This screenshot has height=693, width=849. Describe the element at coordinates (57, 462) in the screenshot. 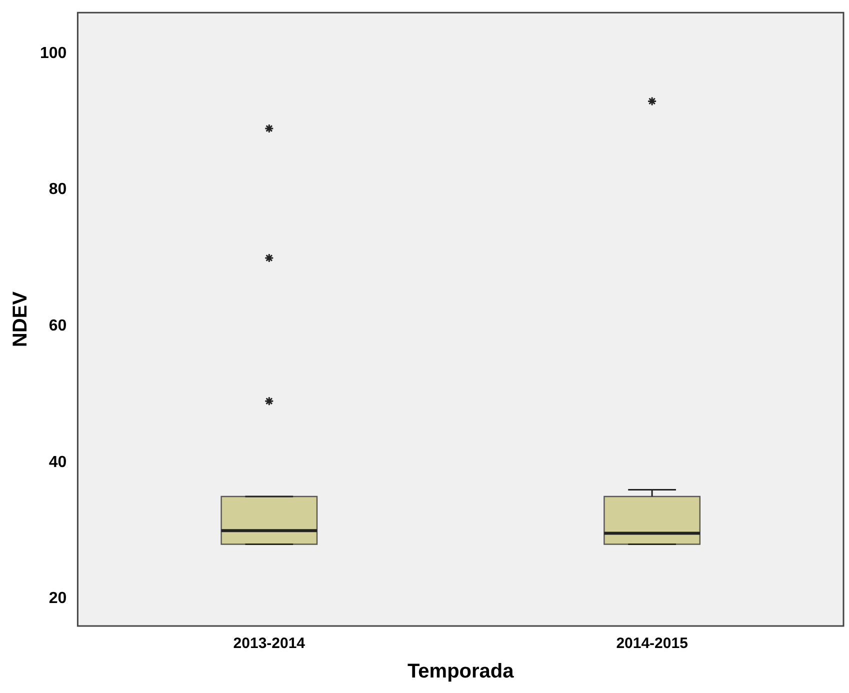

I see `y-tick-label: 40` at that location.